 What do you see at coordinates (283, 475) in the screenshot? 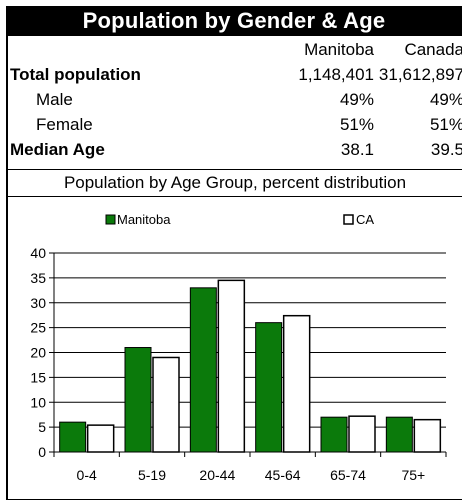
I see `x-tick-label: 45-64` at bounding box center [283, 475].